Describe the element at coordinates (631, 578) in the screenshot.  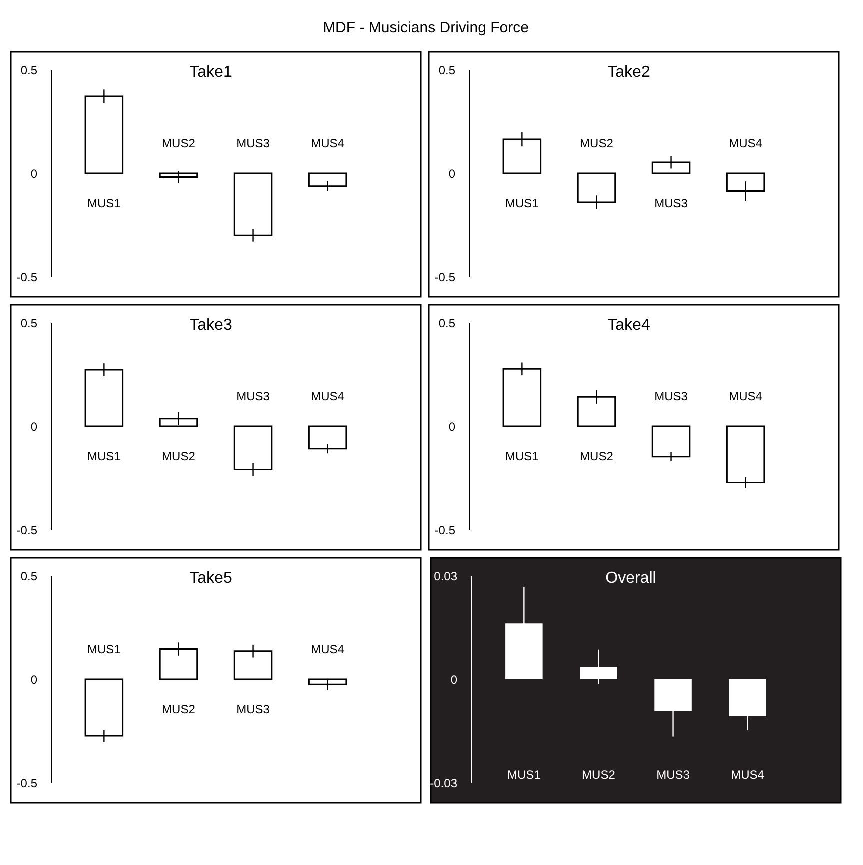
I see `chart-title: Overall` at that location.